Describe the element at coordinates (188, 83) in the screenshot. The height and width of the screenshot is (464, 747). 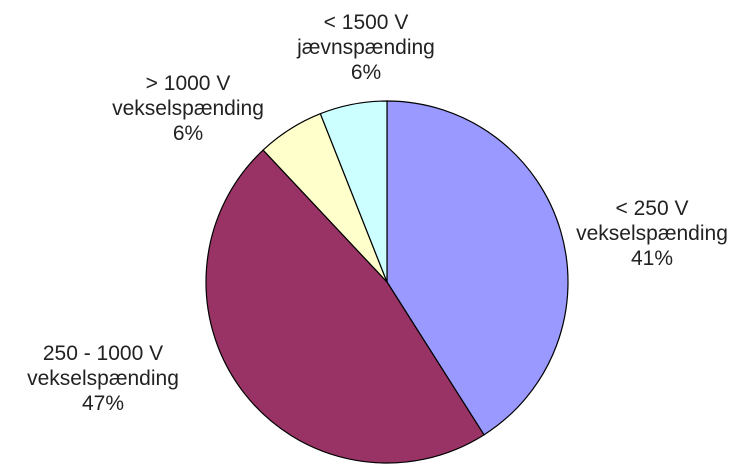
I see `slice-label-2-line-0: > 1000 V` at that location.